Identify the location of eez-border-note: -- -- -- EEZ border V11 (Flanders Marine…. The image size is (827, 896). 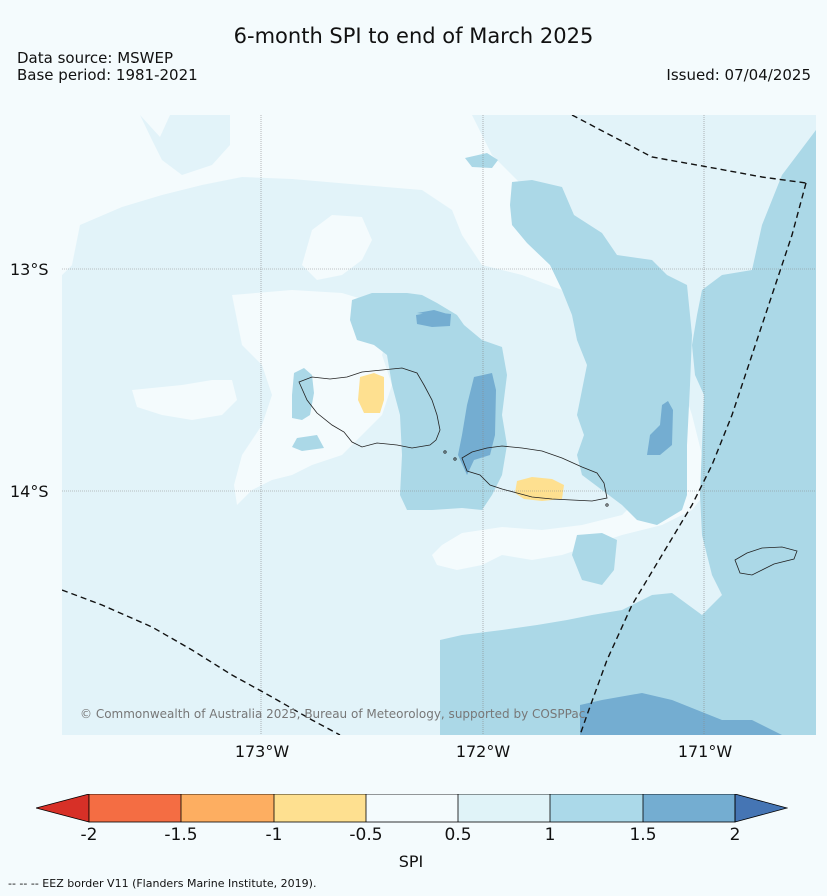
(162, 883).